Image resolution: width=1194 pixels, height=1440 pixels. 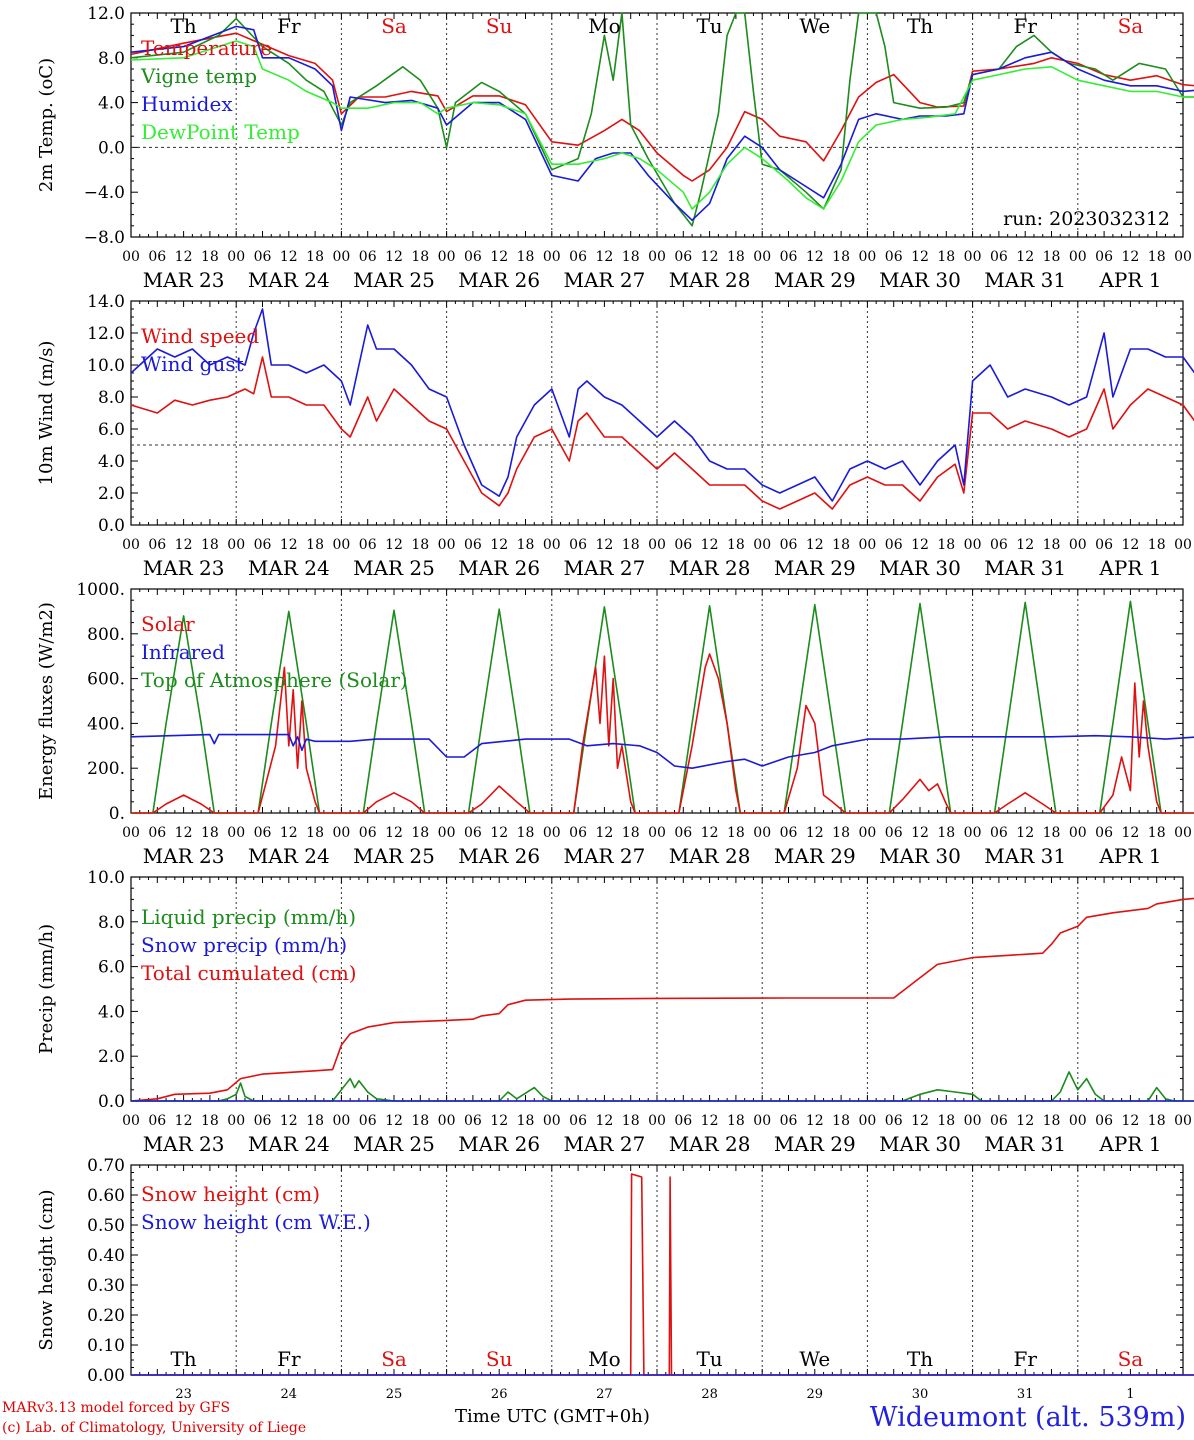 I want to click on y-axis-label: Snow height (cm), so click(x=46, y=1269).